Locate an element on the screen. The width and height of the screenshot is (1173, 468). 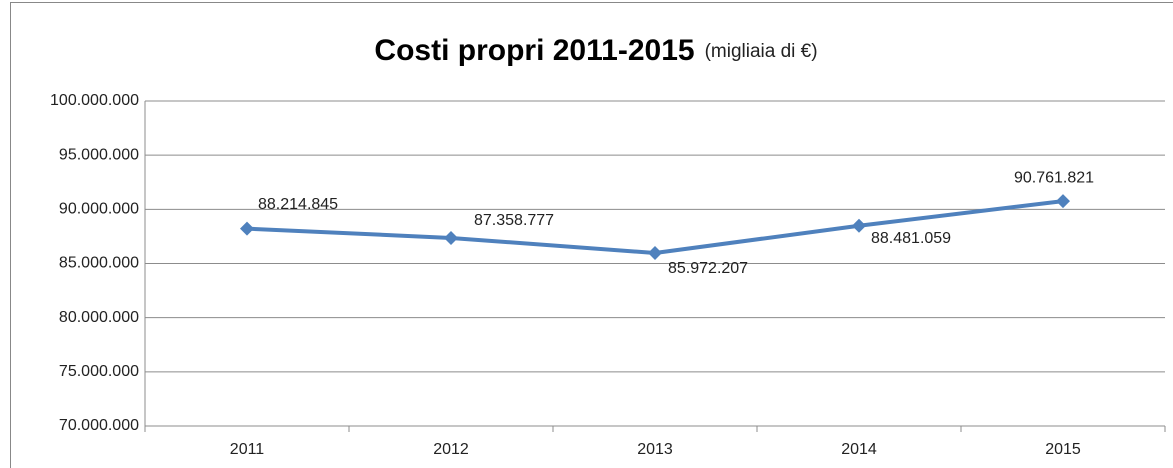
x-tick-label: 2011 is located at coordinates (247, 449).